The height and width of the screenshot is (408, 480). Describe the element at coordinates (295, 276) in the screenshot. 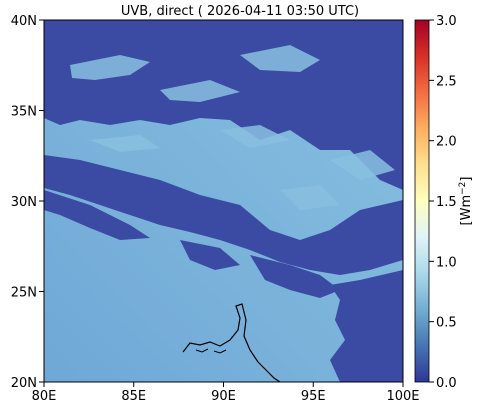

I see `cloud-cluster-east` at that location.